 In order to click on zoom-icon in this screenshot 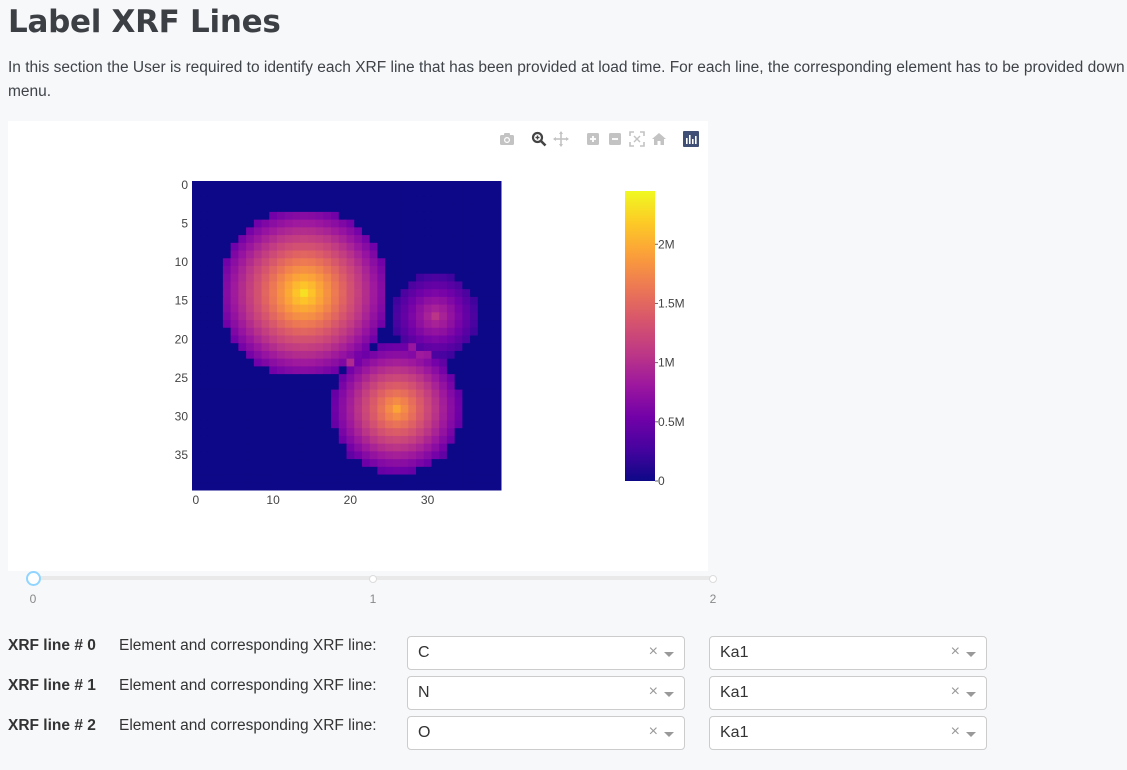, I will do `click(539, 139)`.